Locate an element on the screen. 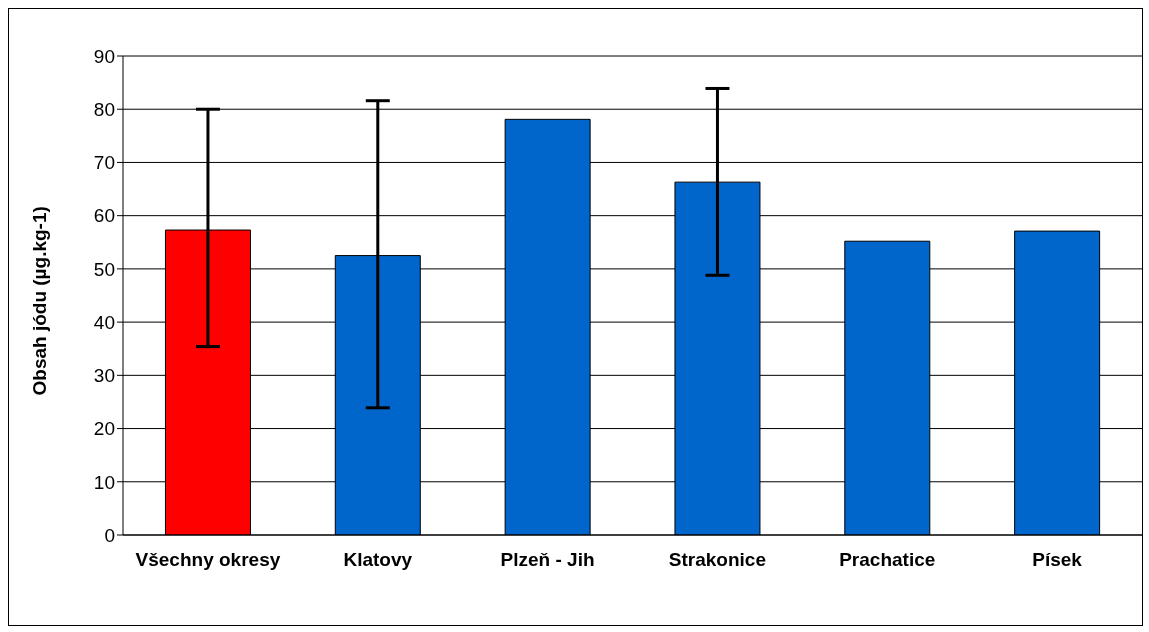 The height and width of the screenshot is (632, 1149). y-tick-label: 80 is located at coordinates (104, 109).